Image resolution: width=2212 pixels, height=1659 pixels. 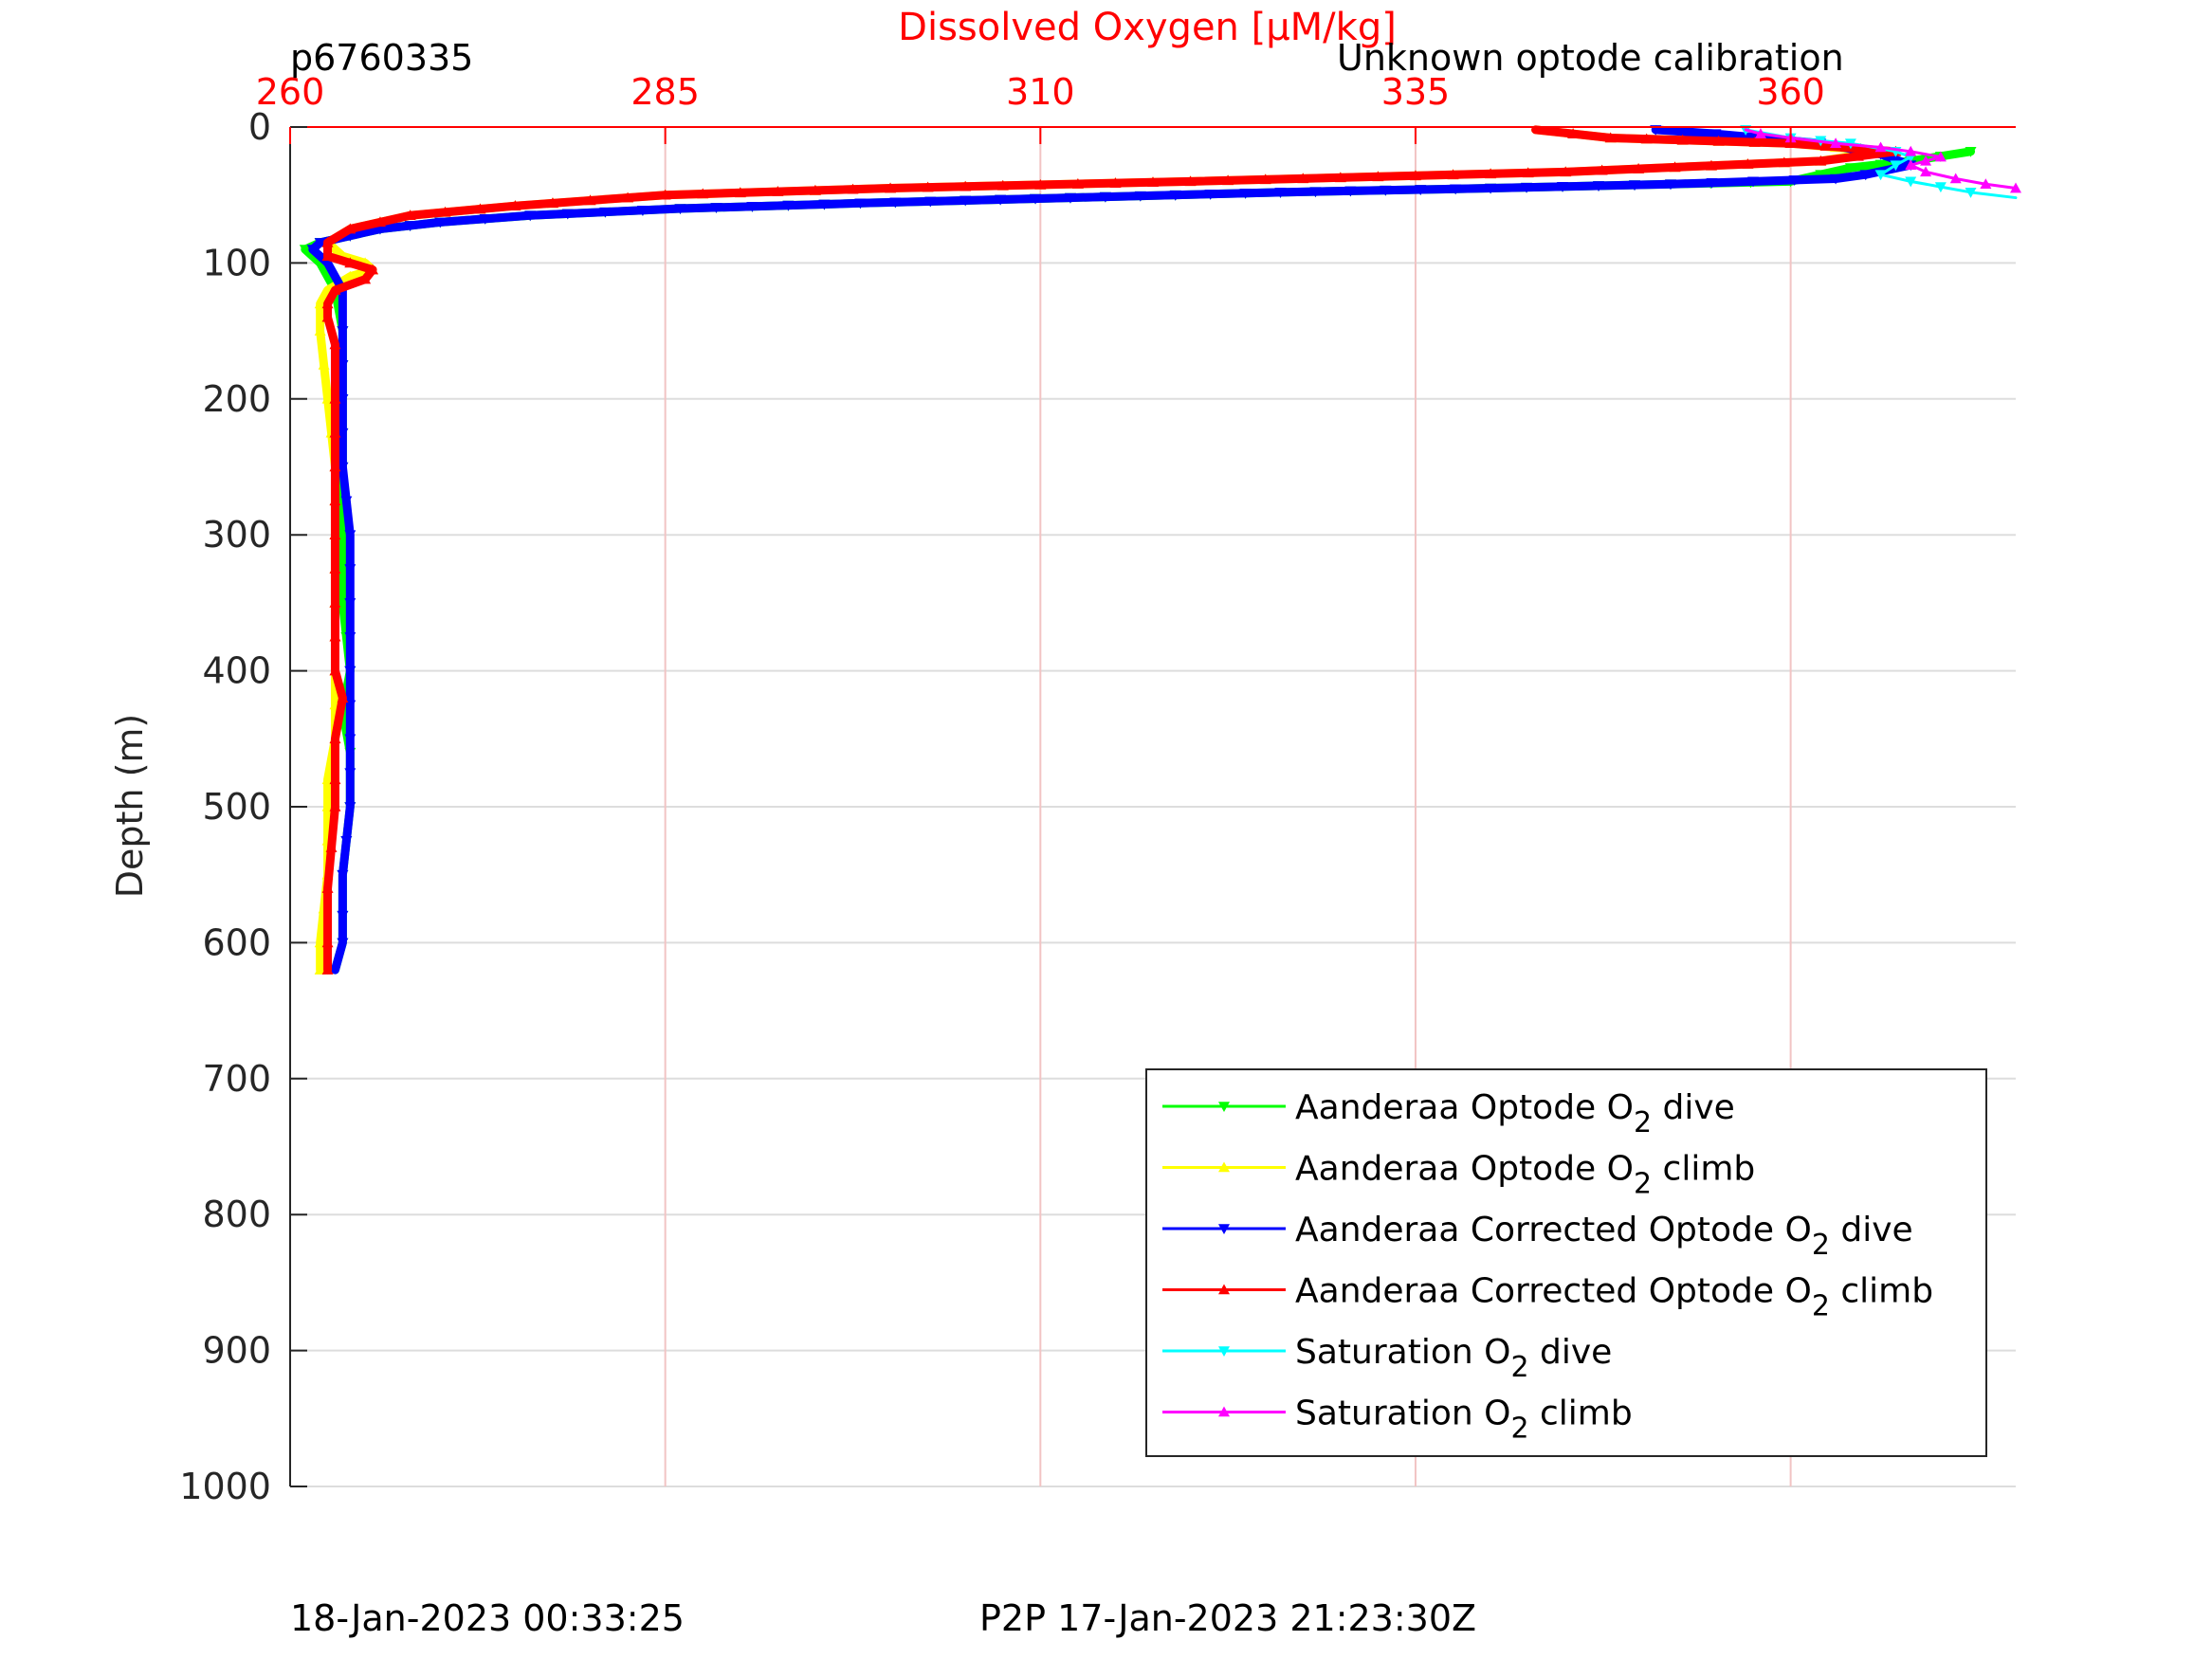 What do you see at coordinates (1614, 1297) in the screenshot?
I see `legend-label: Aanderaa Corrected Optode O2 climb` at bounding box center [1614, 1297].